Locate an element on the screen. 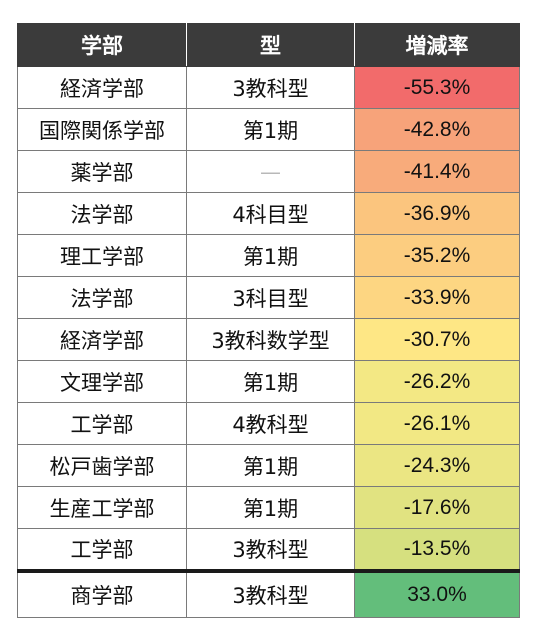  type-cell: 4教科型 is located at coordinates (270, 423).